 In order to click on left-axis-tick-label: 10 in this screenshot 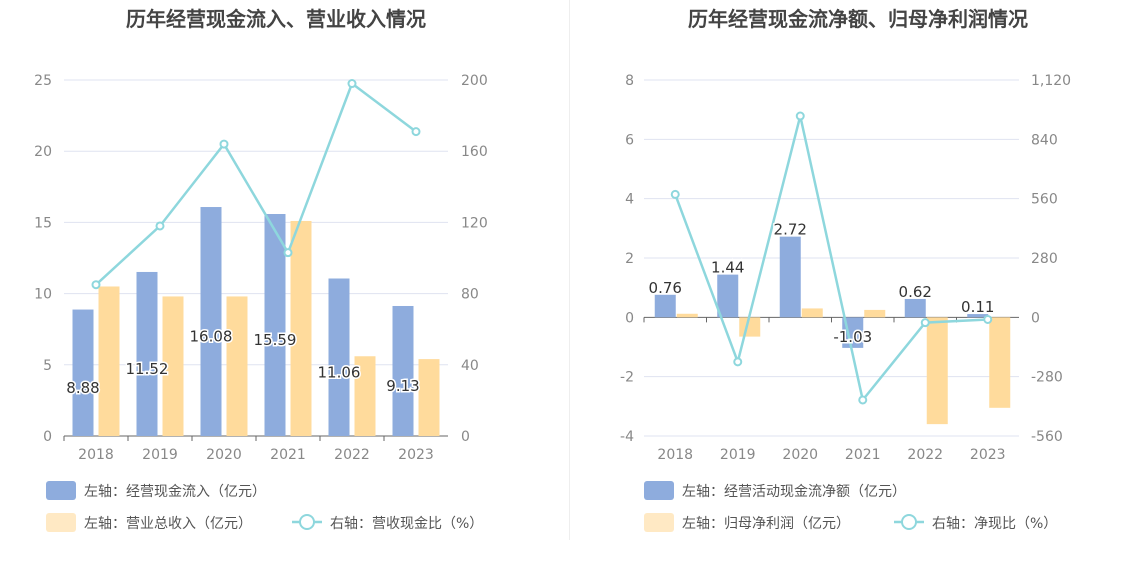, I will do `click(43, 295)`.